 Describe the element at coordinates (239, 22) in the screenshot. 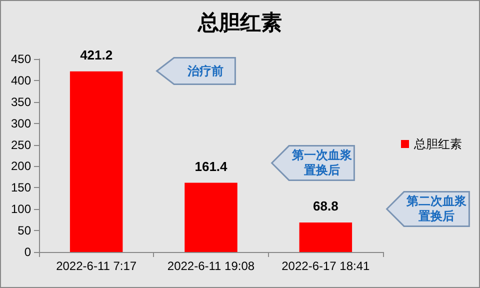

I see `chart-title: 总胆红素` at that location.